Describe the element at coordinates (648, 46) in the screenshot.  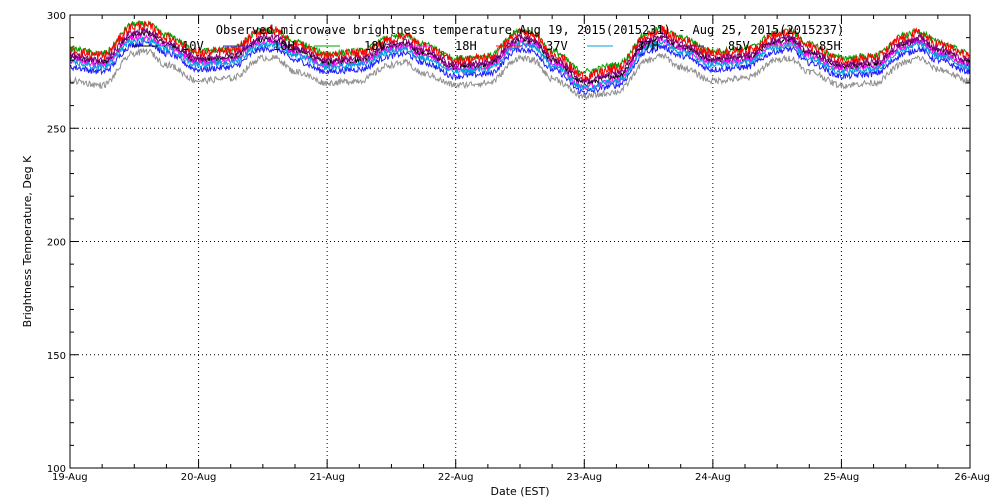
I see `legend-label-37h: 37H` at that location.